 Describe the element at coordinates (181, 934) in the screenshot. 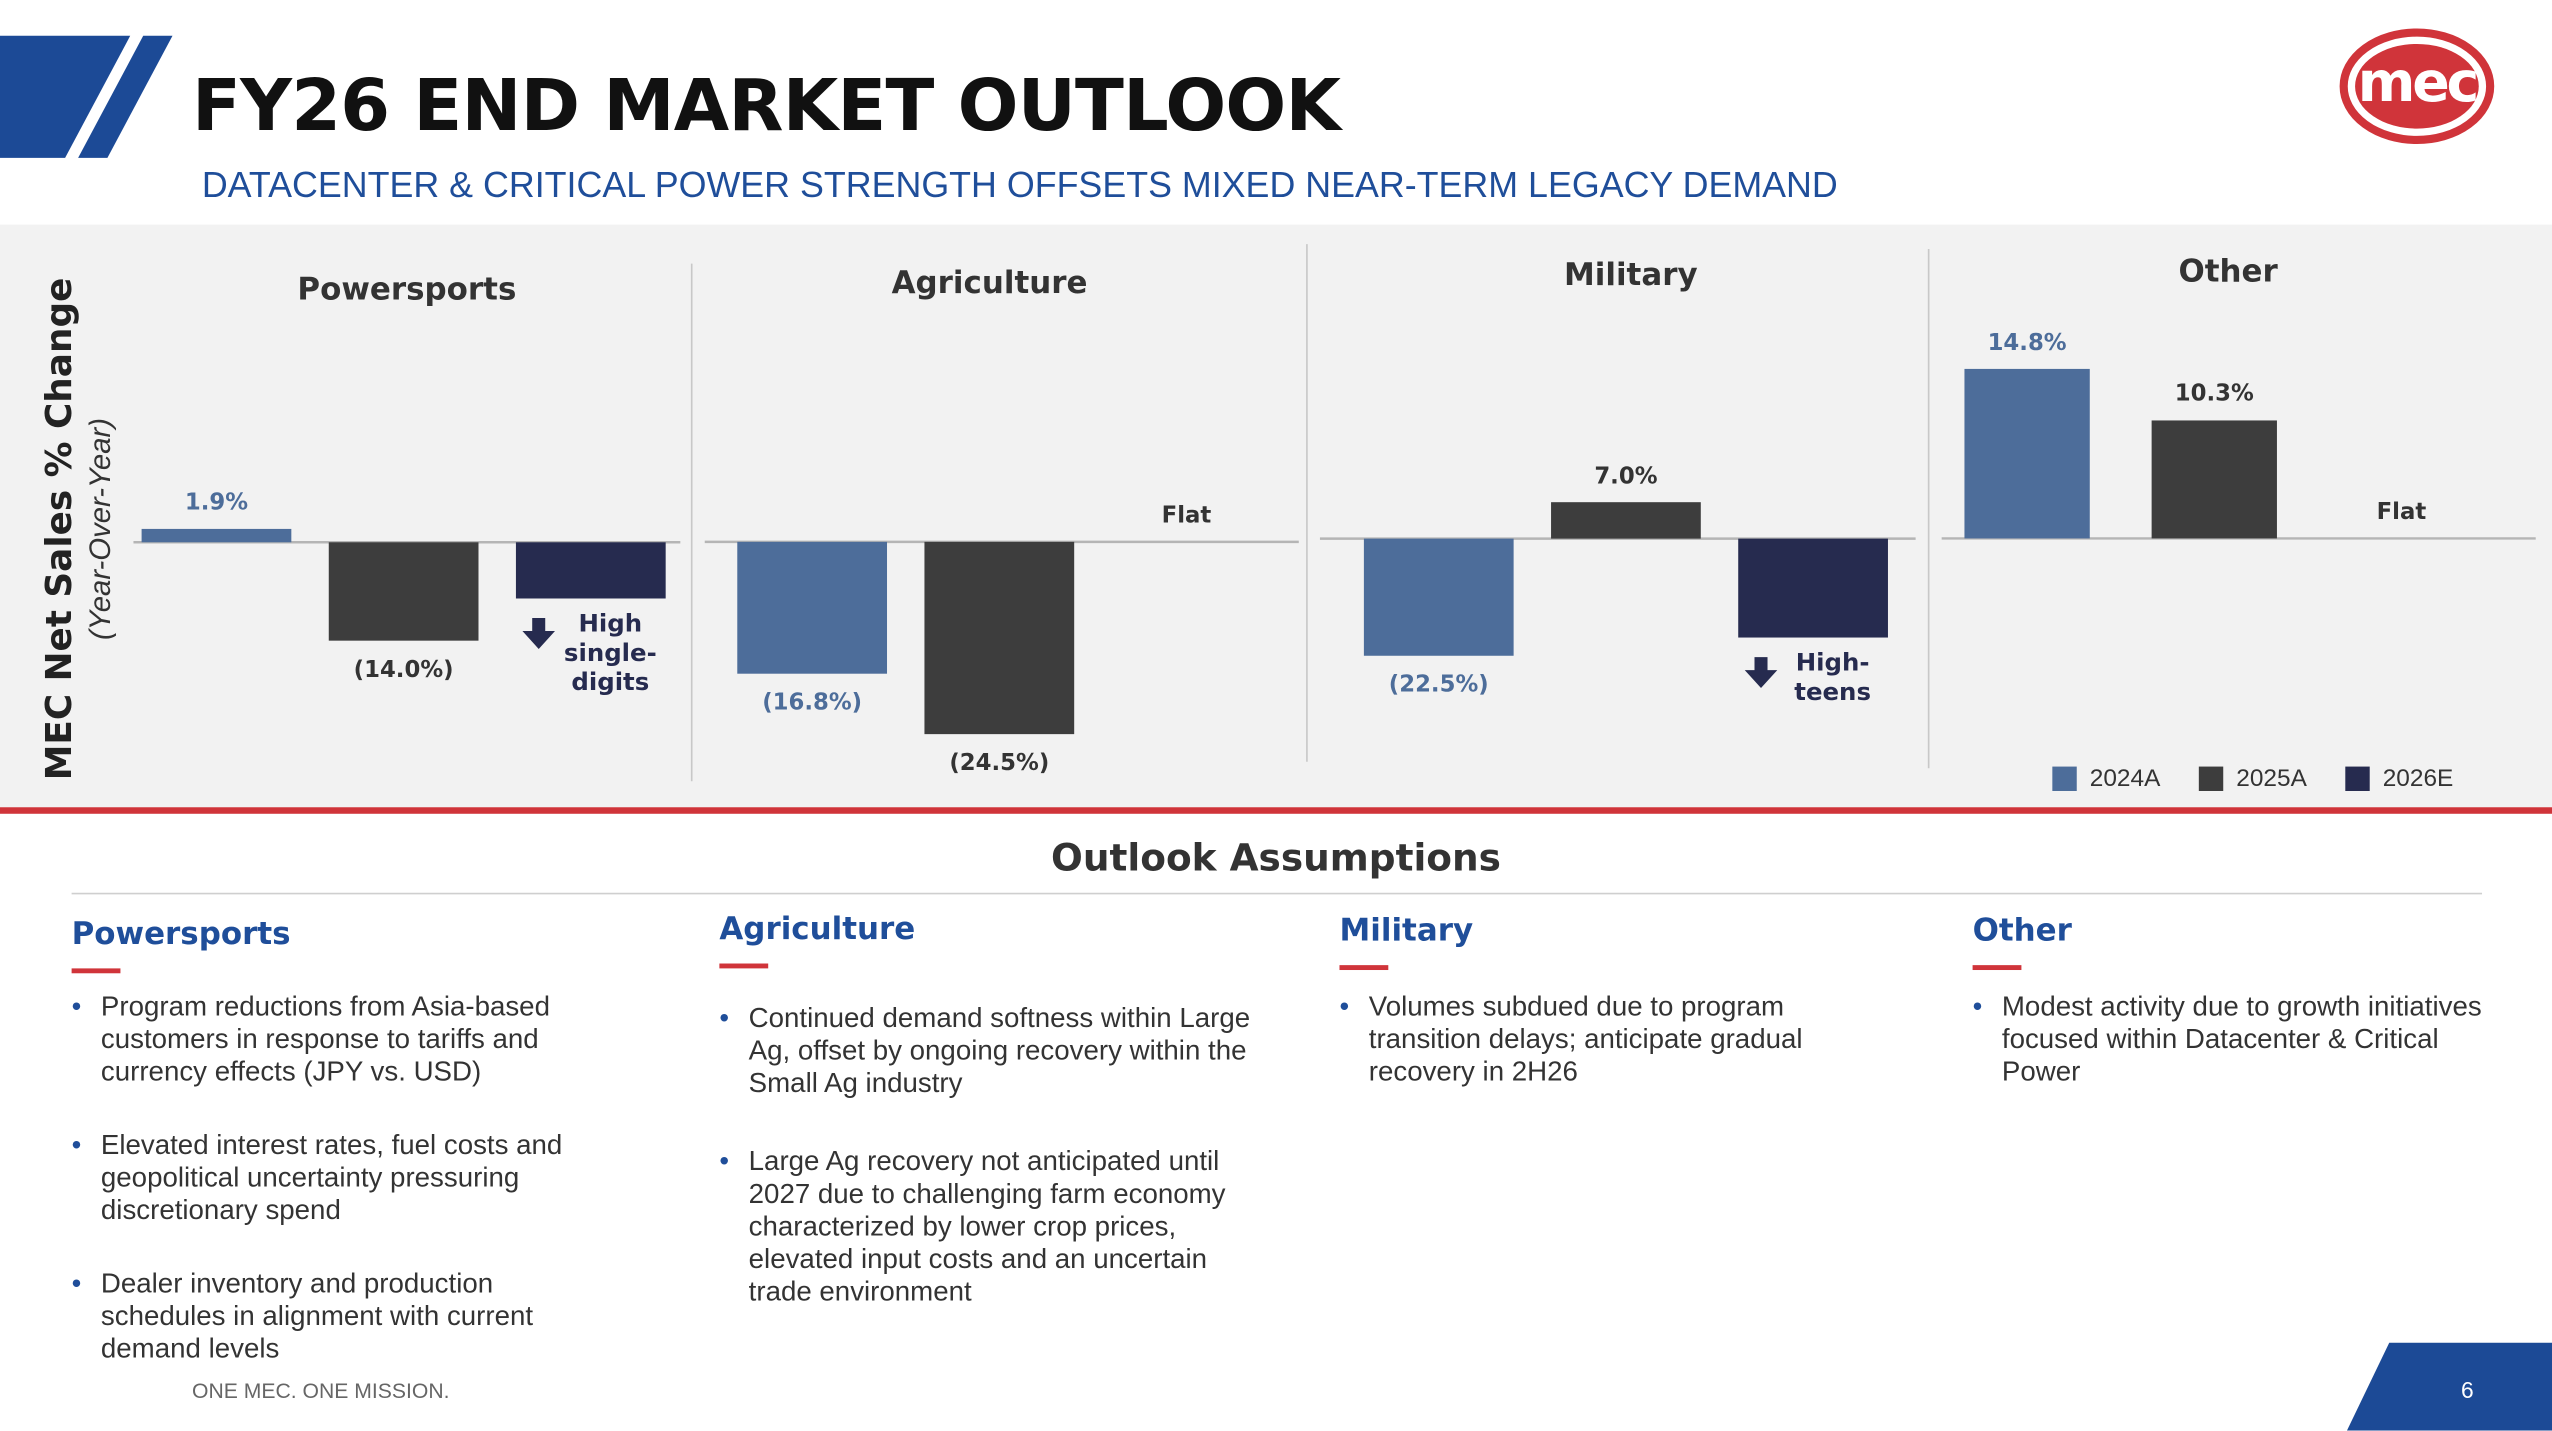

I see `column-heading: Powersports` at that location.